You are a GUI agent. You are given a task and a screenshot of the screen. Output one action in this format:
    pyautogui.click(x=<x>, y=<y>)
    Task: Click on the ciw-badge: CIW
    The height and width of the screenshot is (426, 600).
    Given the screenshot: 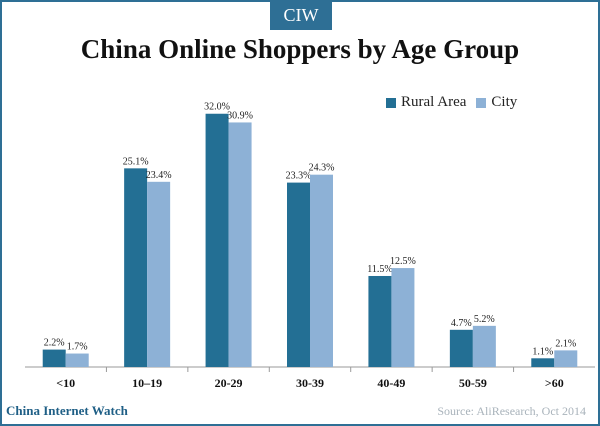 What is the action you would take?
    pyautogui.click(x=301, y=15)
    